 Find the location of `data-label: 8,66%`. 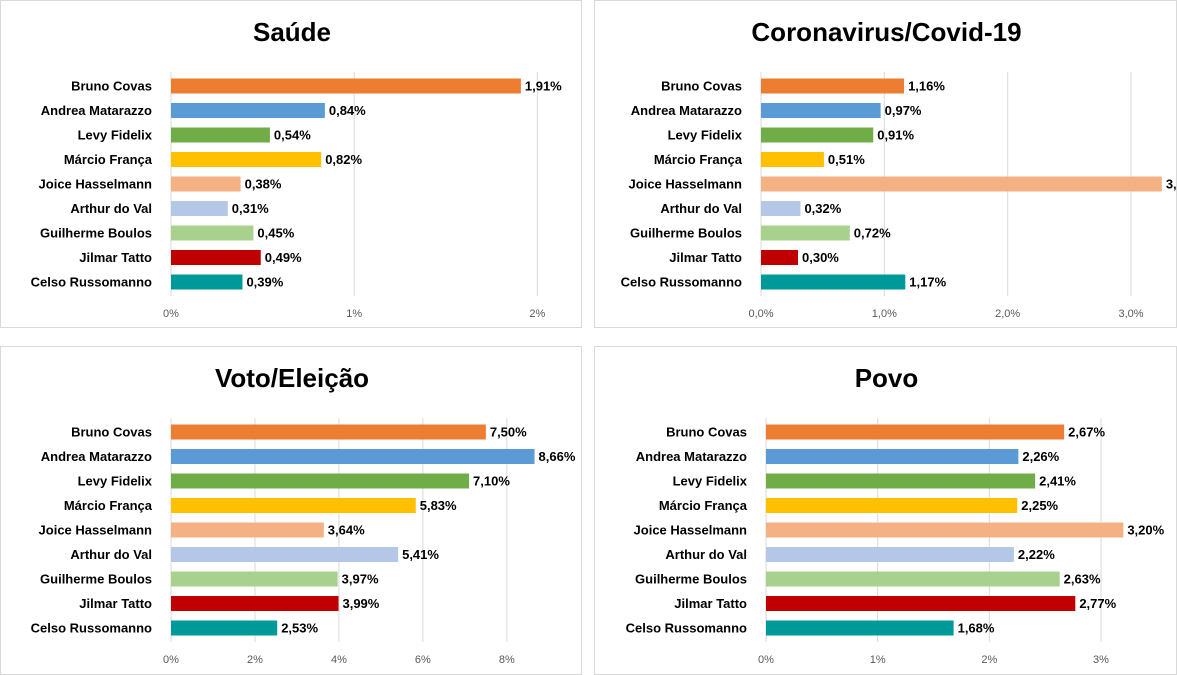

data-label: 8,66% is located at coordinates (557, 456).